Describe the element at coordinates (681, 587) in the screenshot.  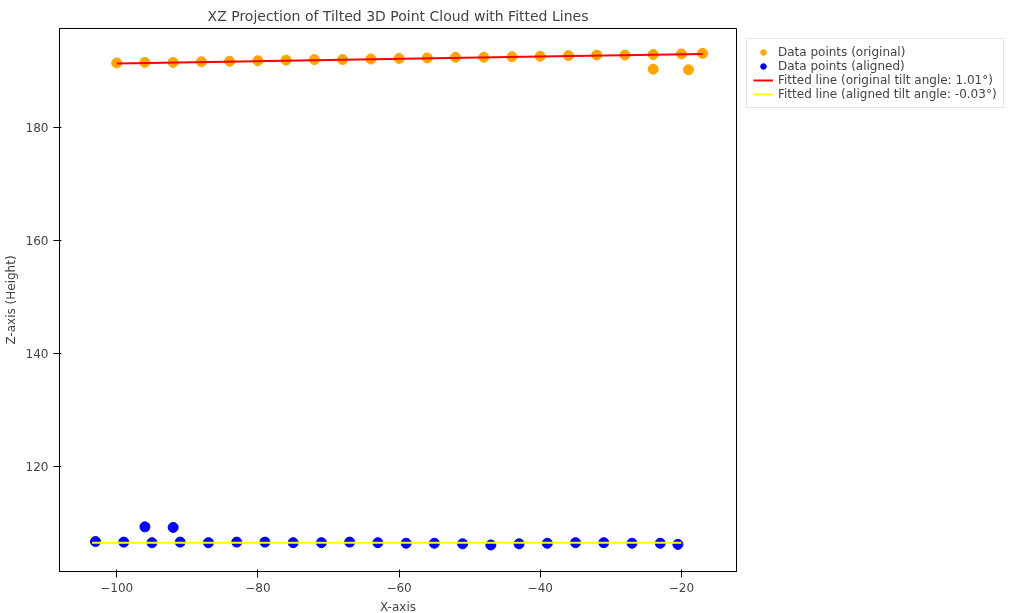
I see `x-tick-label: −20` at that location.